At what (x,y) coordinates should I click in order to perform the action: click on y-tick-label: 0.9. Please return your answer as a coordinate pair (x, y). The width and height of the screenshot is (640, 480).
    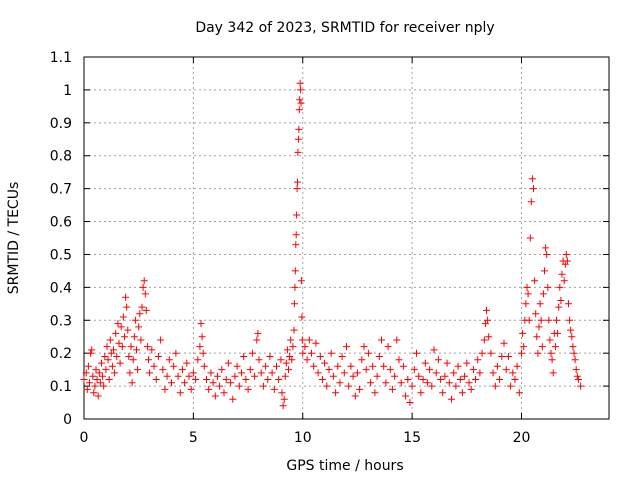
    Looking at the image, I should click on (61, 124).